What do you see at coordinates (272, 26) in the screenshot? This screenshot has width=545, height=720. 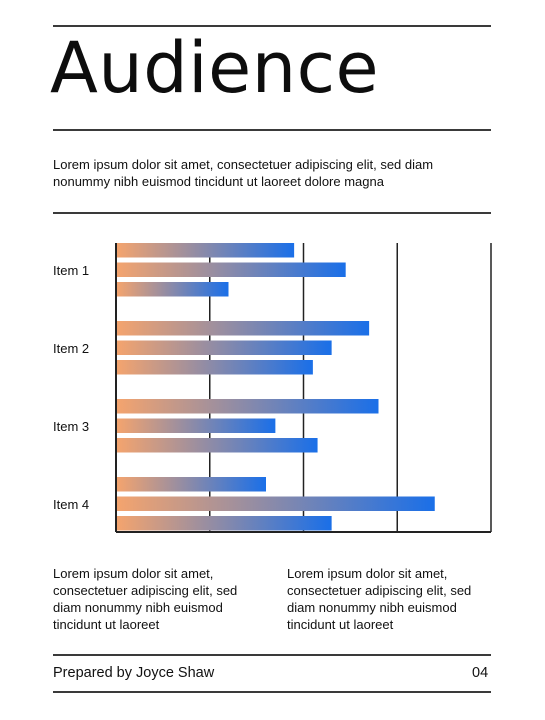 I see `top-rule` at bounding box center [272, 26].